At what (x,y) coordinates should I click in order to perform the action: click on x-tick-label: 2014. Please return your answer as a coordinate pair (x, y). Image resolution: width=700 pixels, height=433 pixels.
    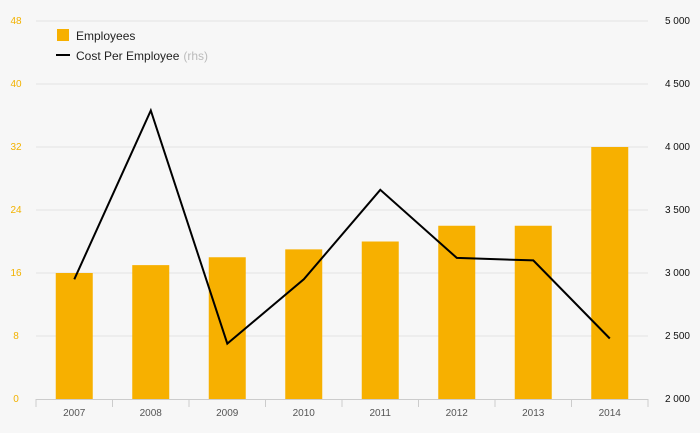
    Looking at the image, I should click on (610, 413).